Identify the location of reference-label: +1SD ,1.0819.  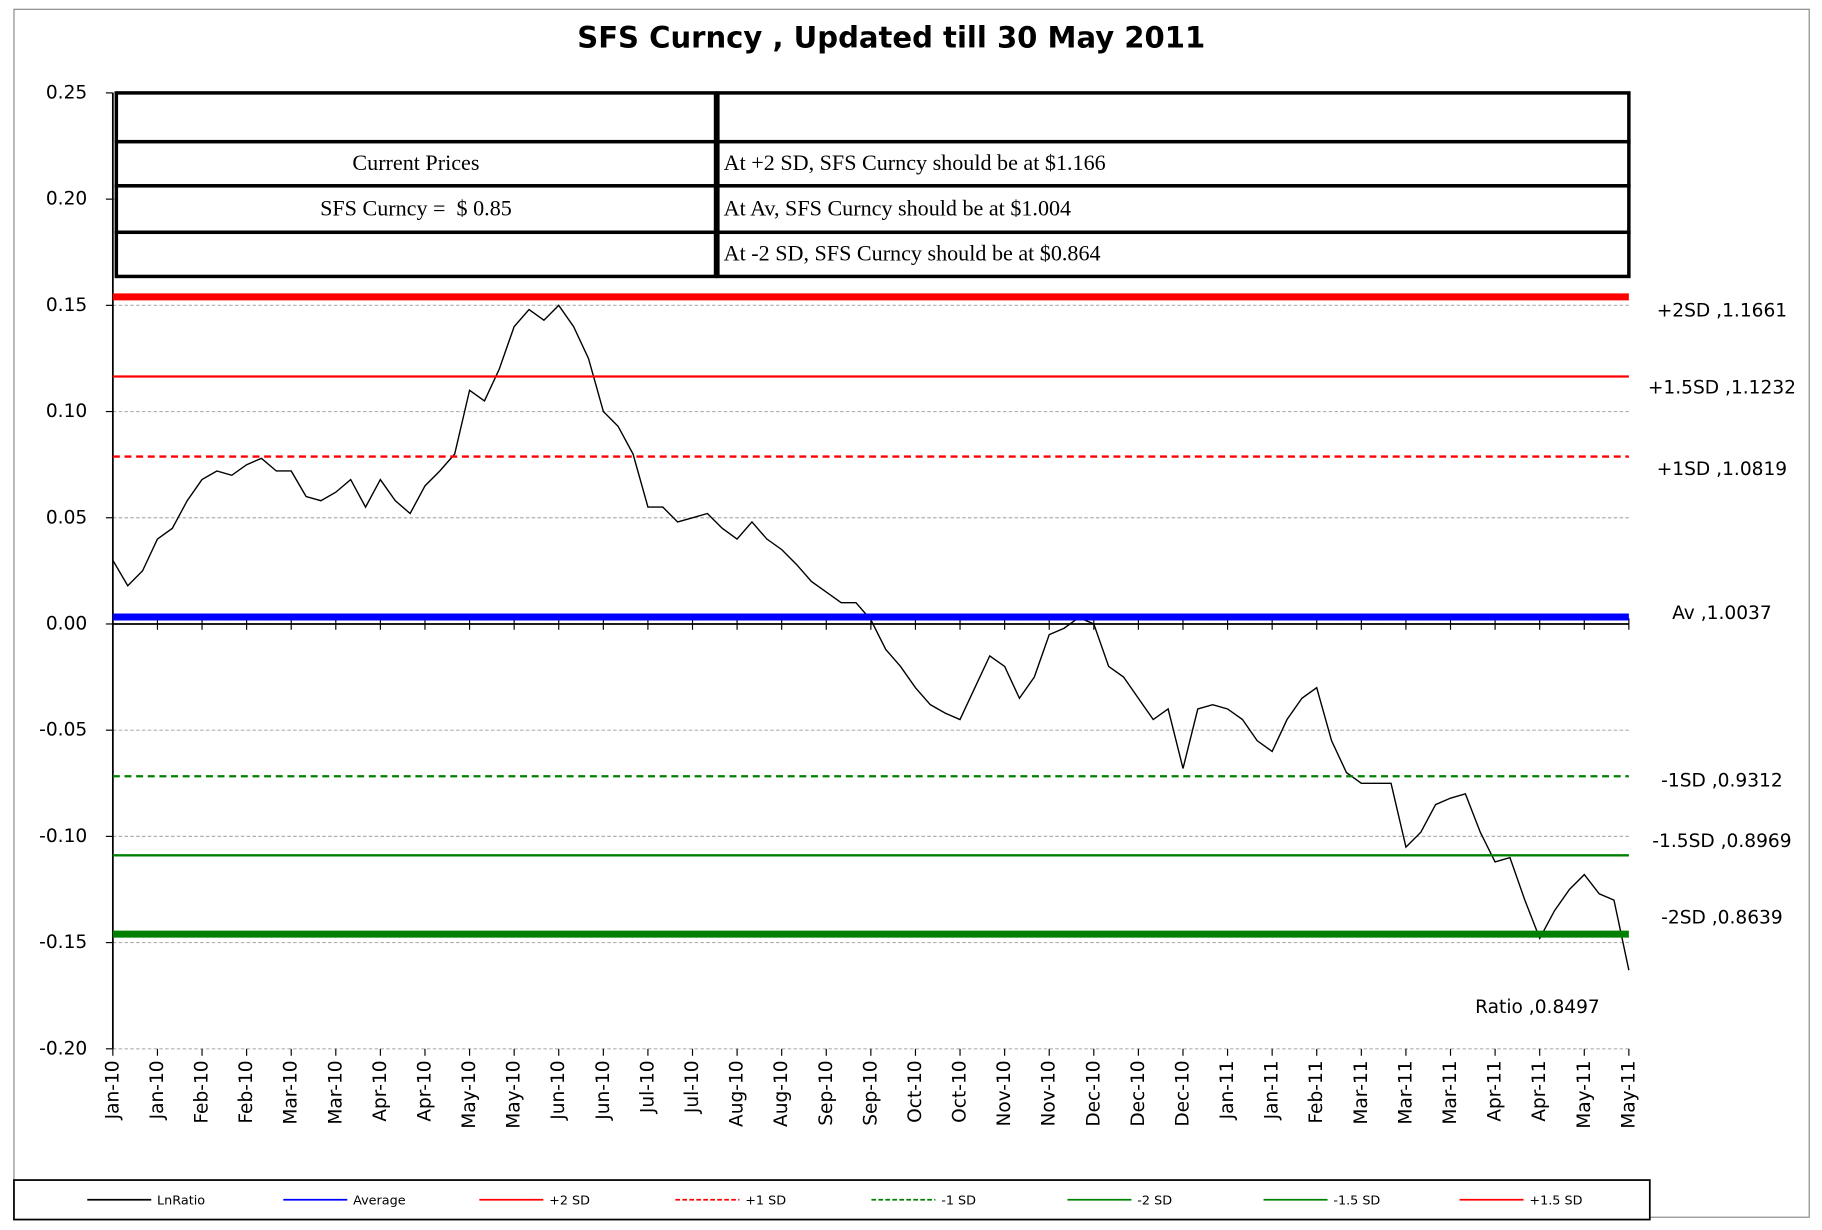
(1722, 469).